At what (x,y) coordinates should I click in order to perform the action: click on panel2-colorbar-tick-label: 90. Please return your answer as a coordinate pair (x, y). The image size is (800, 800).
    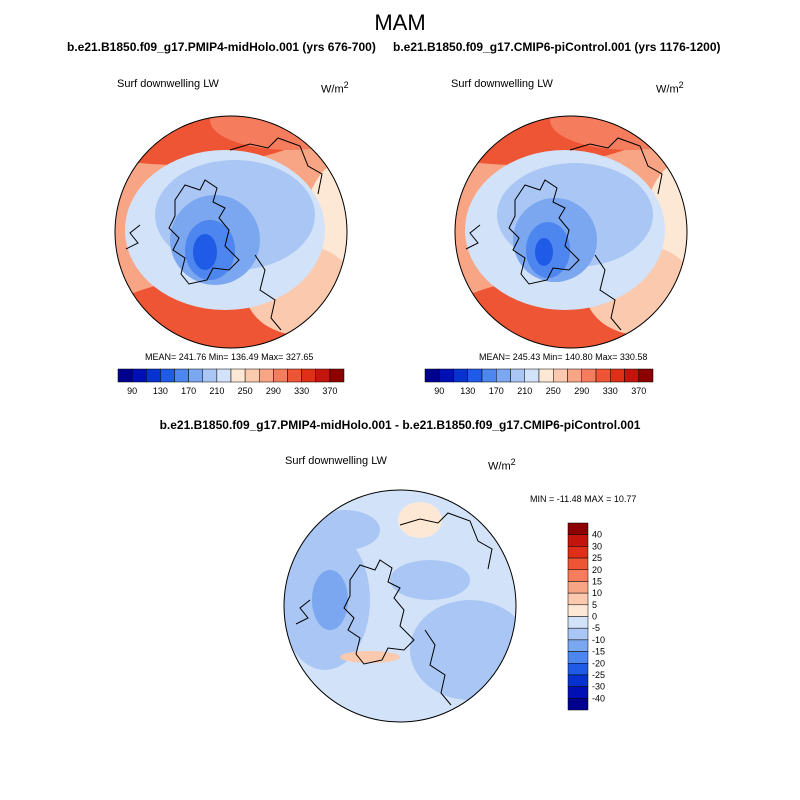
    Looking at the image, I should click on (439, 391).